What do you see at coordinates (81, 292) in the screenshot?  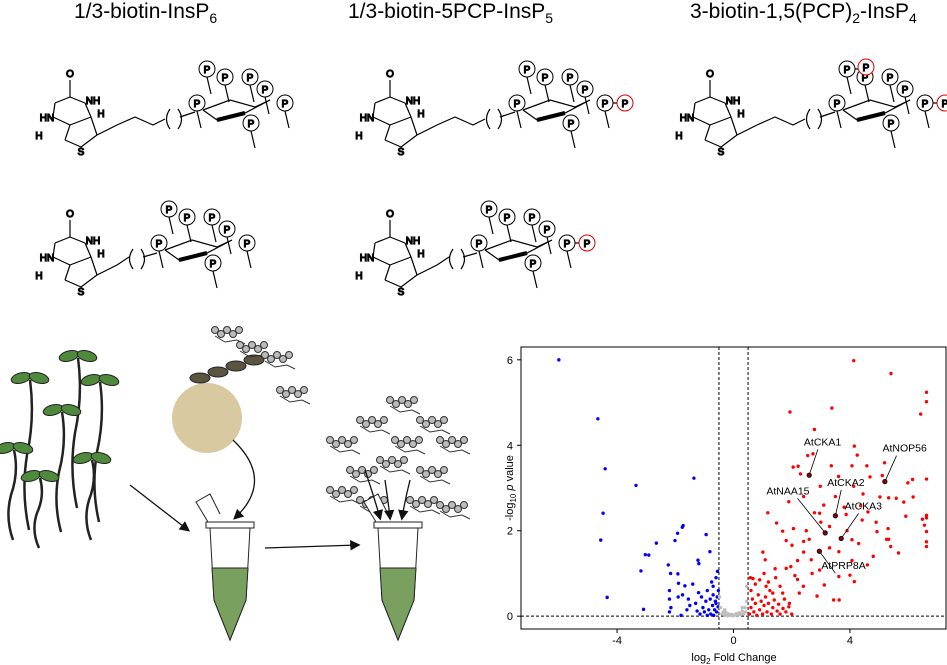 I see `s-label: S` at bounding box center [81, 292].